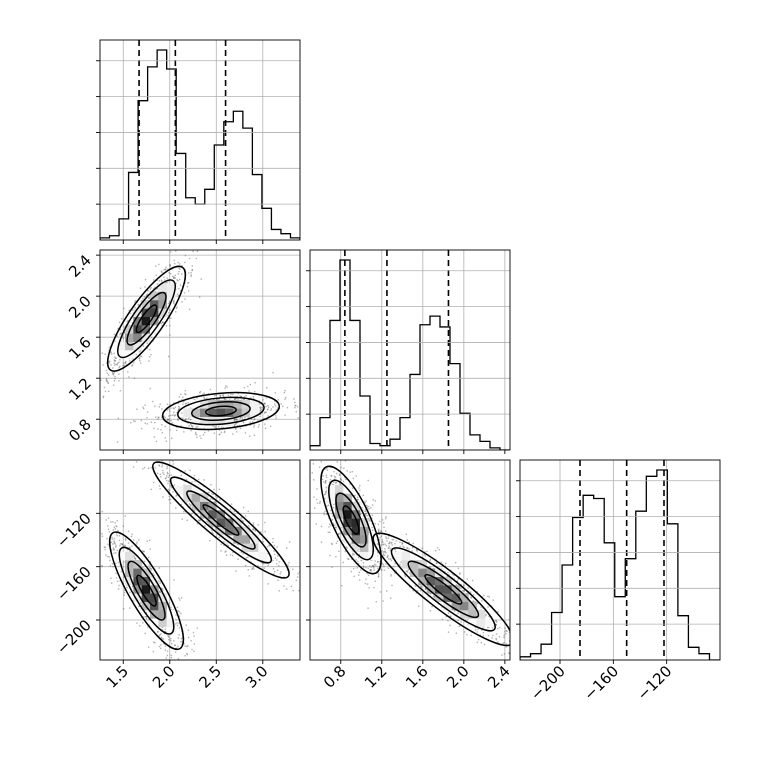  Describe the element at coordinates (417, 677) in the screenshot. I see `x-tick-label: 1.6` at that location.